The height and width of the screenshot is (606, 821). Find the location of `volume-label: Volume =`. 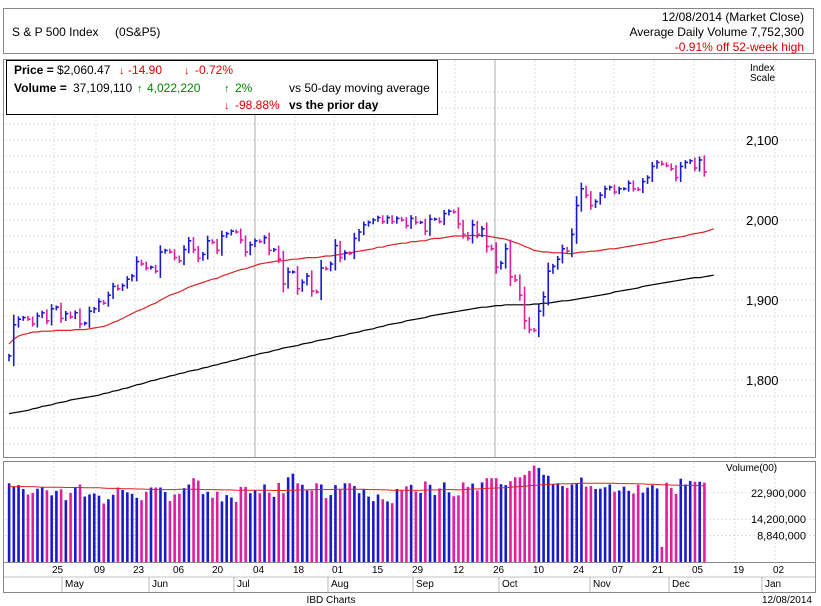

volume-label: Volume = is located at coordinates (40, 88).